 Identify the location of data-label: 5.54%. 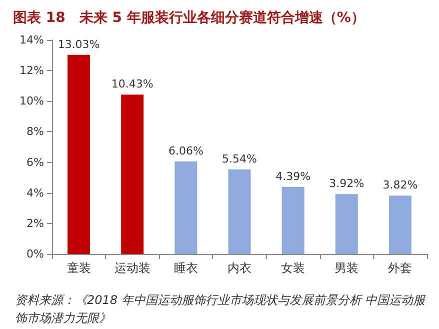
(239, 159).